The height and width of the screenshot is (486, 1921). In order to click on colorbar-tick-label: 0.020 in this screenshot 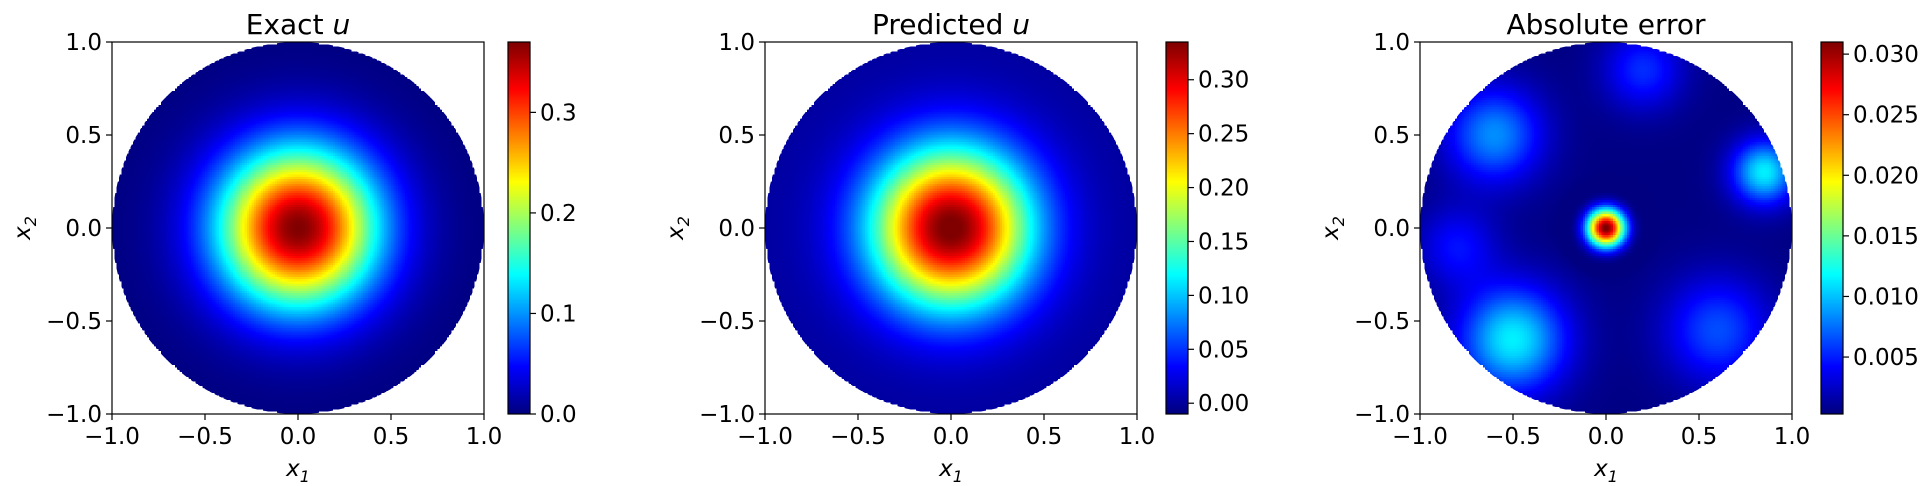, I will do `click(1886, 176)`.